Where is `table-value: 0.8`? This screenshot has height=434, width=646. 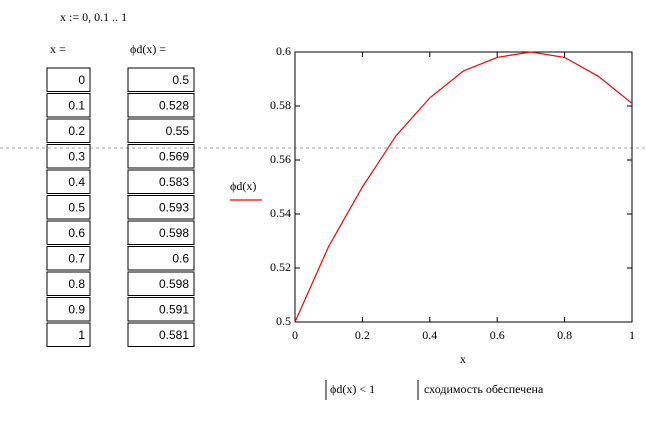
table-value: 0.8 is located at coordinates (76, 284).